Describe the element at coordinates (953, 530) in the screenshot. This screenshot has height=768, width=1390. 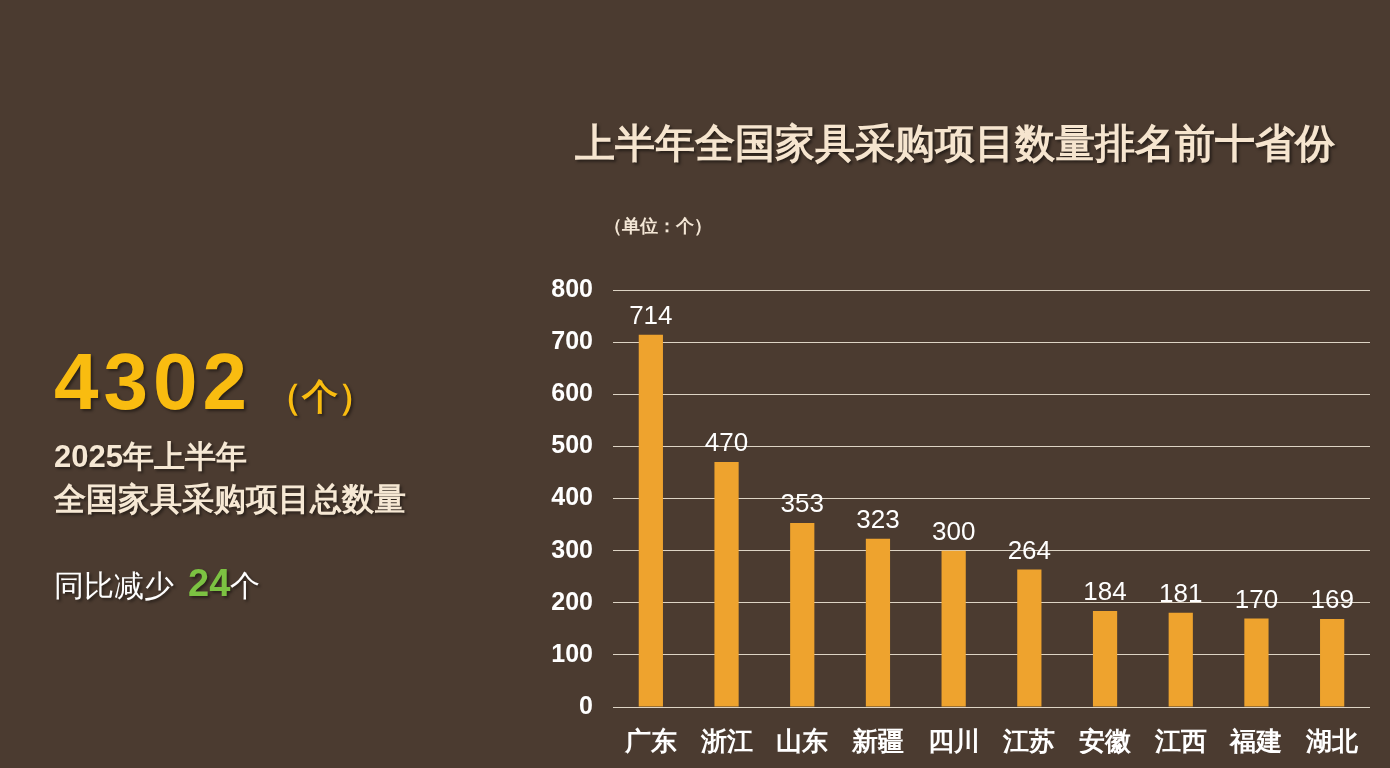
I see `data-label: 300` at that location.